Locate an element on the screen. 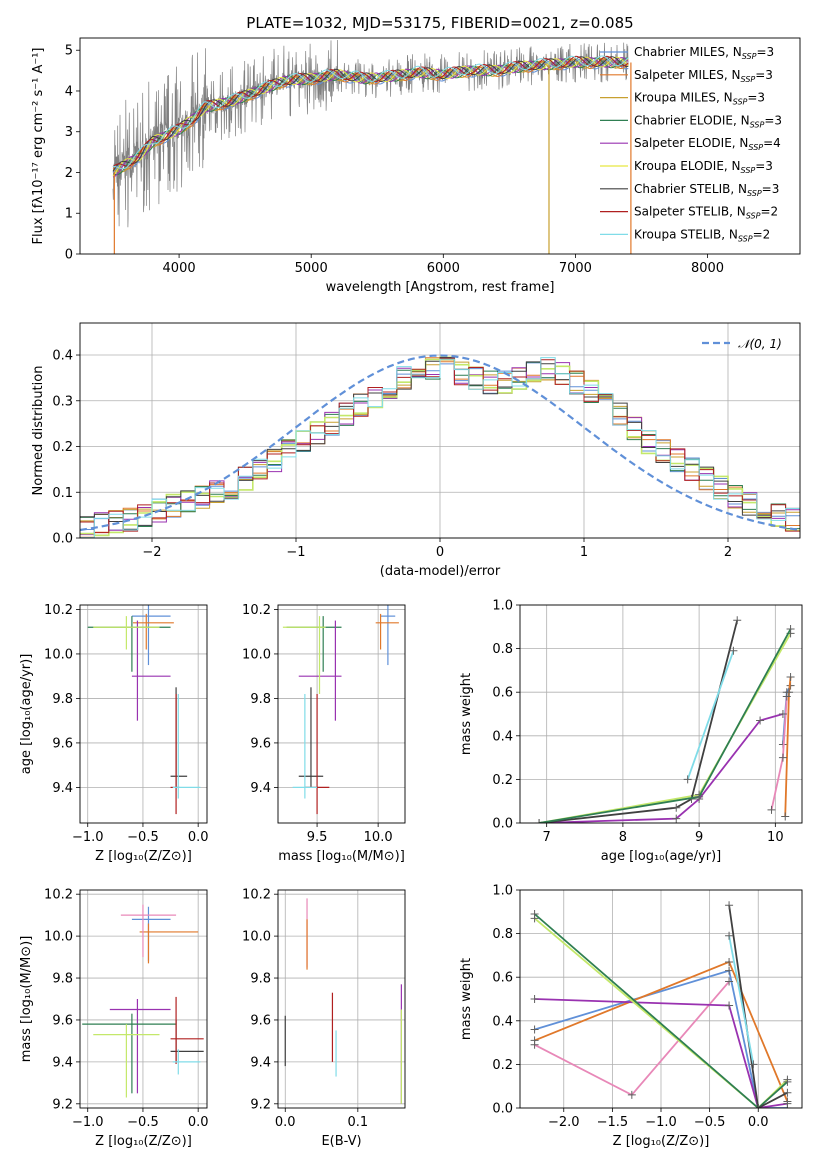 The width and height of the screenshot is (819, 1170). y-tick-label: 4 is located at coordinates (69, 91).